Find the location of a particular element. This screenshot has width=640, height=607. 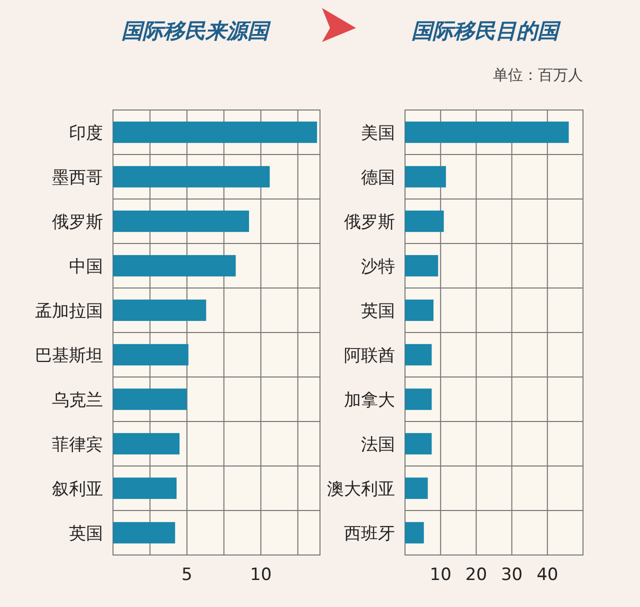

text: 单位：百万人 is located at coordinates (538, 75).